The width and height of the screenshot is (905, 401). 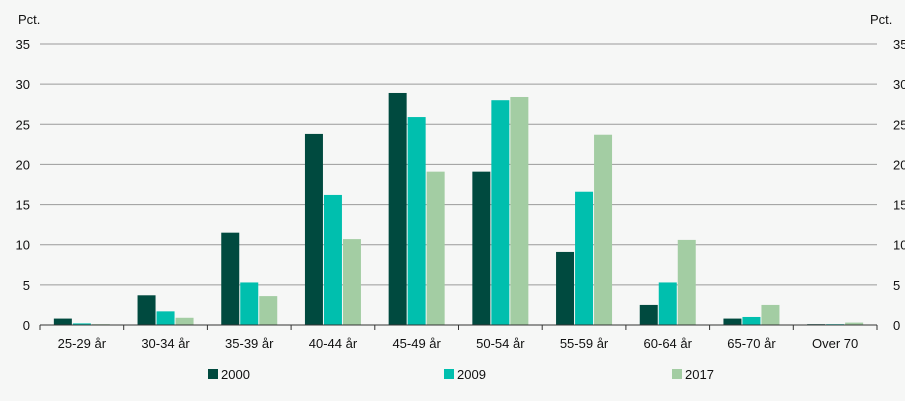 What do you see at coordinates (899, 44) in the screenshot?
I see `y-tick-label-right: 35` at bounding box center [899, 44].